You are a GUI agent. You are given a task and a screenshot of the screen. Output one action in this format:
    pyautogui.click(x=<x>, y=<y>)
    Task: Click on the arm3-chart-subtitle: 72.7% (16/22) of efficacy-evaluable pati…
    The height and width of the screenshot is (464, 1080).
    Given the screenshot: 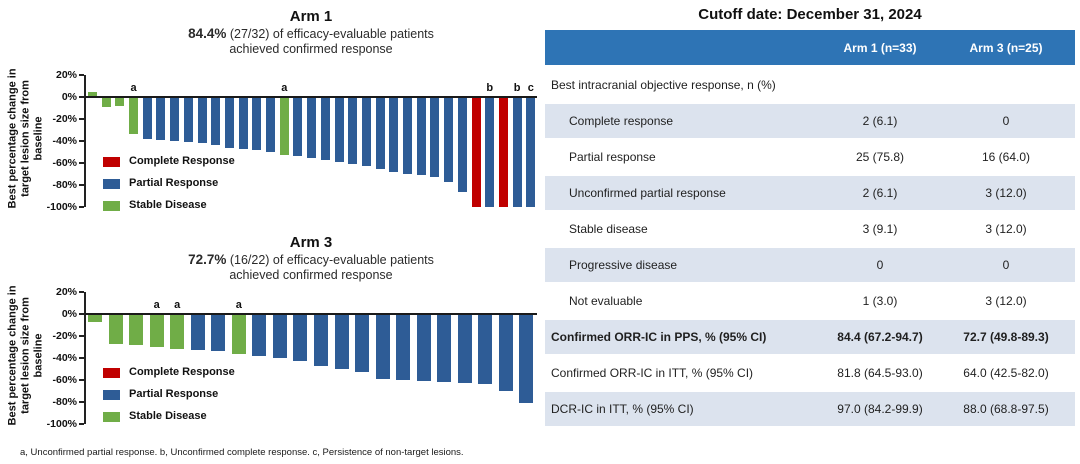 What is the action you would take?
    pyautogui.click(x=311, y=259)
    